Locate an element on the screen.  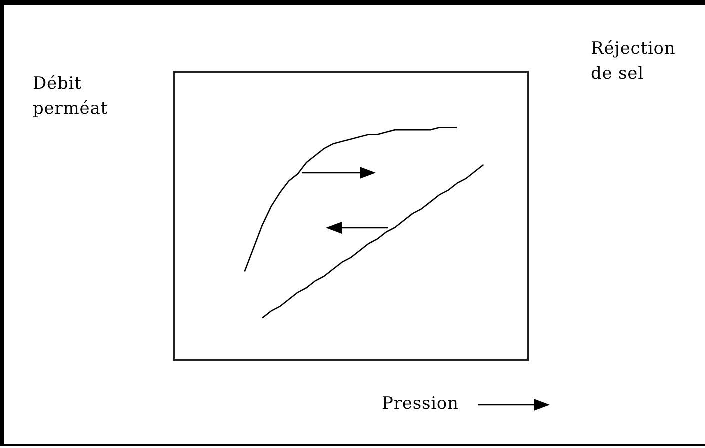
x-axis-title: Pression is located at coordinates (420, 404).